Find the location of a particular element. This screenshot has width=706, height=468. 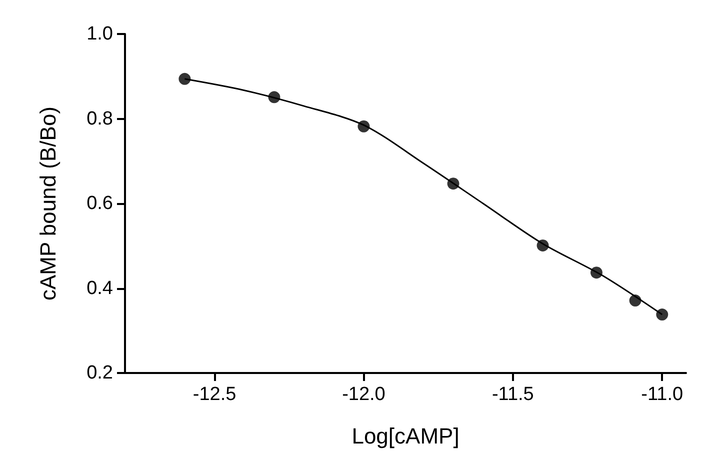

y-tick-label: 0.4 is located at coordinates (100, 288).